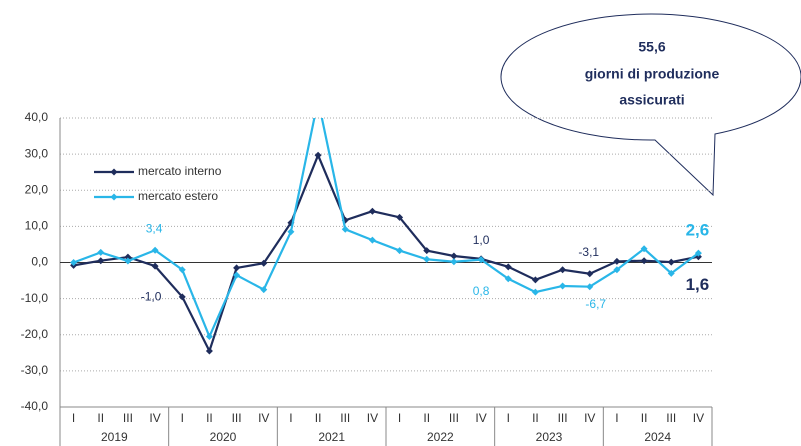  Describe the element at coordinates (698, 284) in the screenshot. I see `data-label: 1,6` at that location.